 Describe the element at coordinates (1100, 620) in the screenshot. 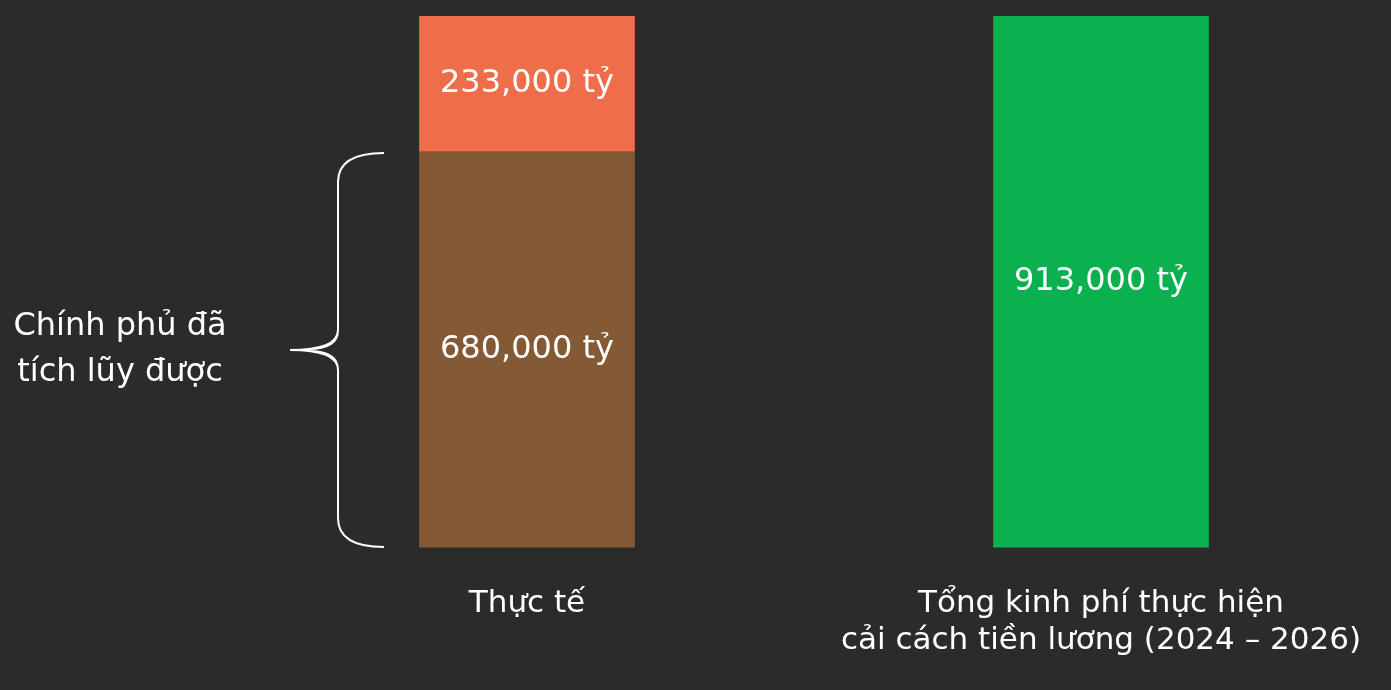

I see `x-tick-label: Tổng kinh phí thực hiện cải cách tiền lương (2024 – 2026)` at that location.